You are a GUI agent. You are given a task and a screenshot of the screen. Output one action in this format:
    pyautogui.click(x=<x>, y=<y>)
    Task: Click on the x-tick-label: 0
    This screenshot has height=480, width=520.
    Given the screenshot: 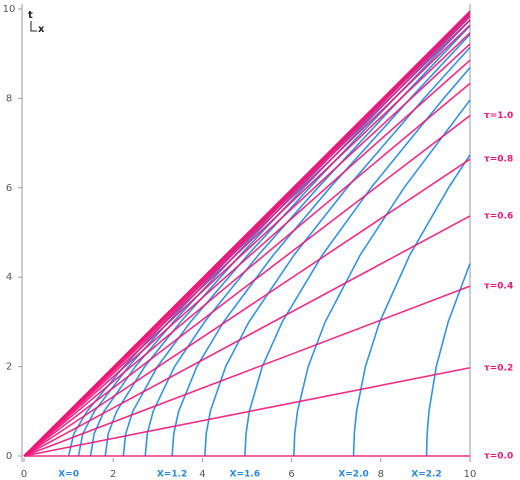 What is the action you would take?
    pyautogui.click(x=24, y=474)
    